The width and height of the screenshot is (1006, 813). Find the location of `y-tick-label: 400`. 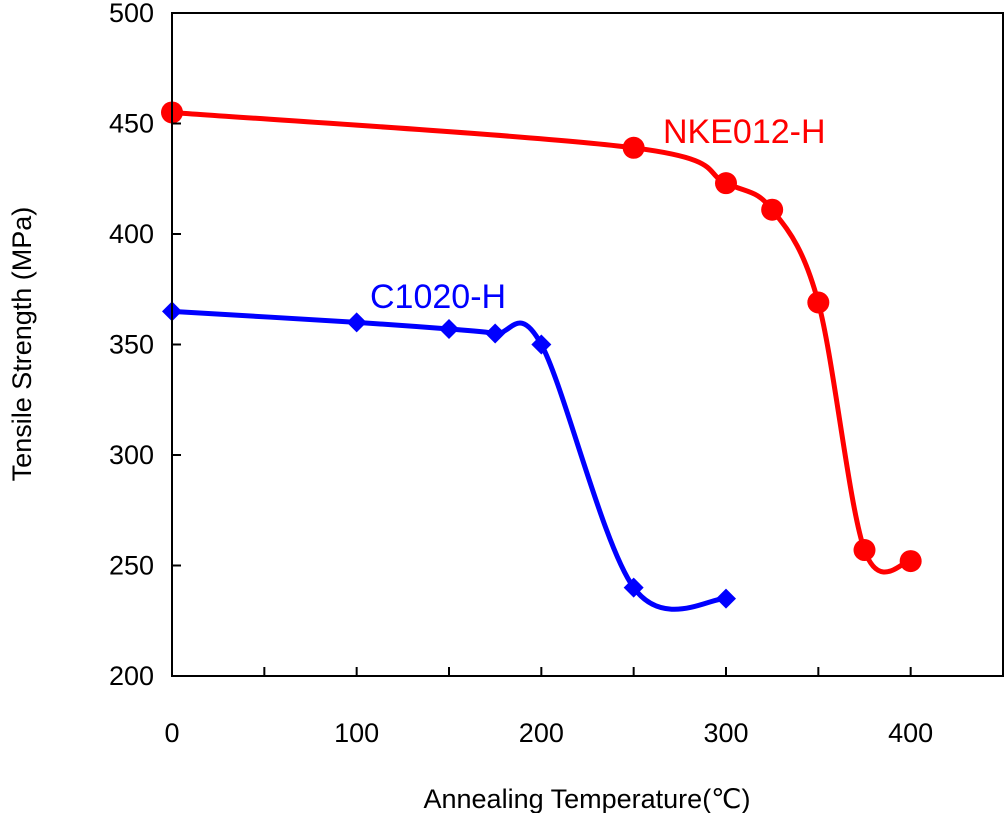

y-tick-label: 400 is located at coordinates (131, 234).